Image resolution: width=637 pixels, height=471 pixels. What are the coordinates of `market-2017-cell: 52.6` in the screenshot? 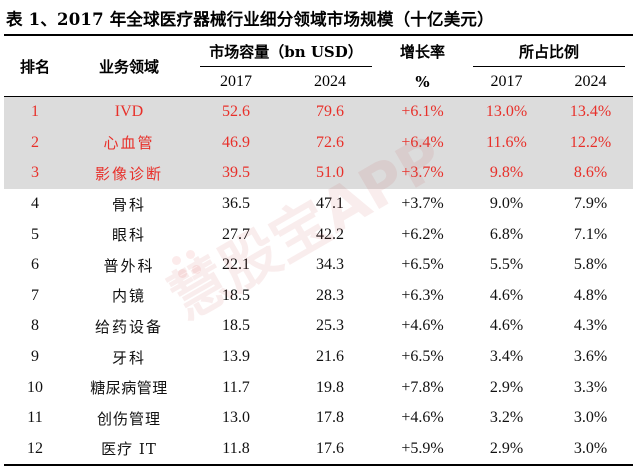 It's located at (236, 112).